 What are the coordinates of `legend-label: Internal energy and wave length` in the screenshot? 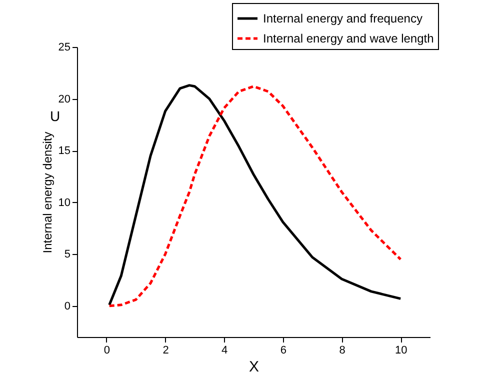 It's located at (348, 39).